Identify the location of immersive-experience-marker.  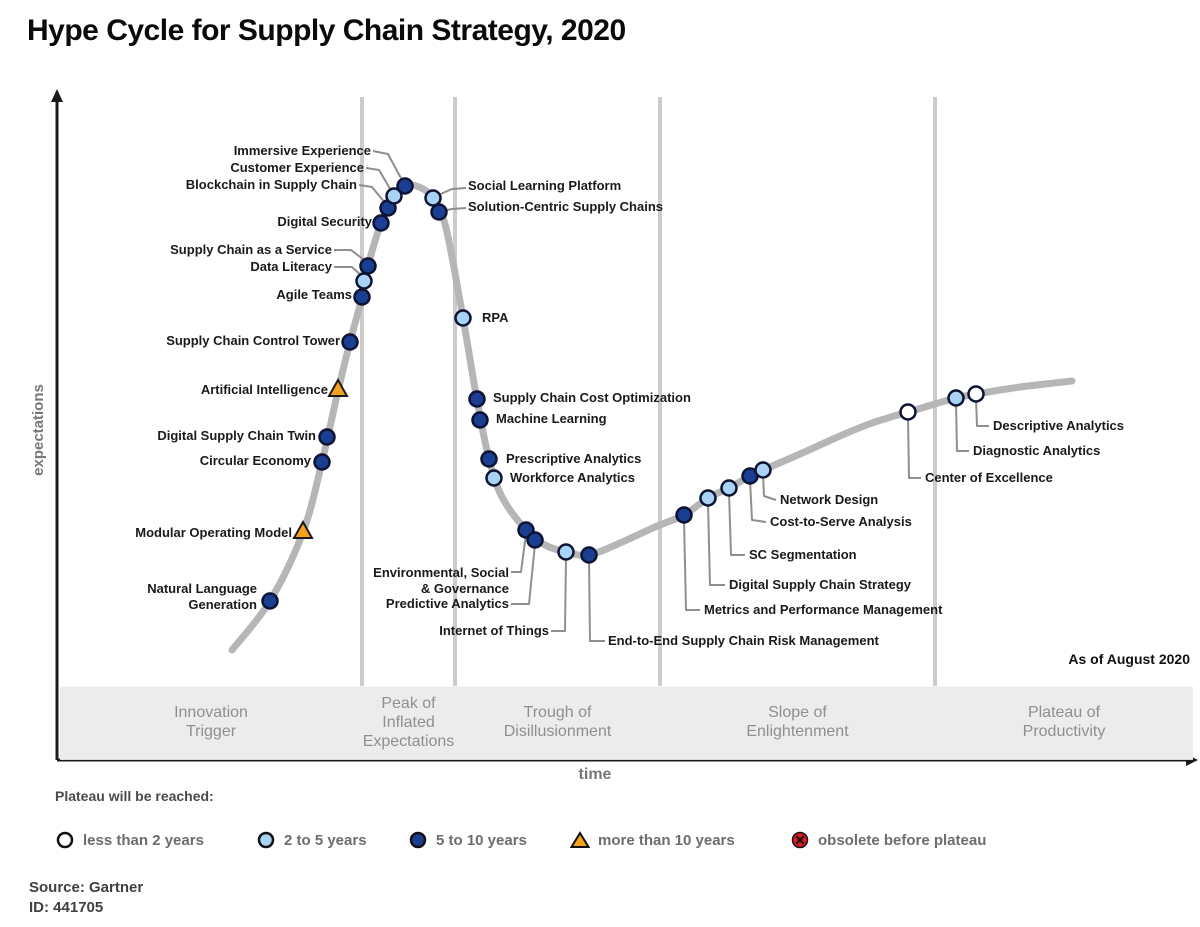
(405, 186).